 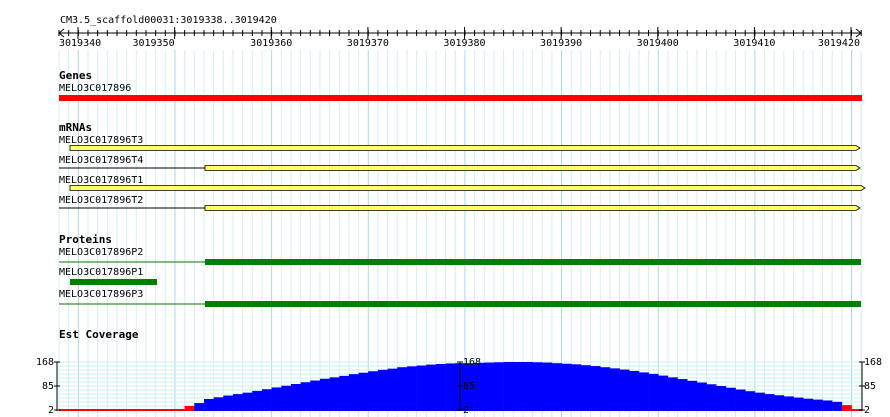 I want to click on ruler-tick-label: 3019390, so click(x=561, y=43).